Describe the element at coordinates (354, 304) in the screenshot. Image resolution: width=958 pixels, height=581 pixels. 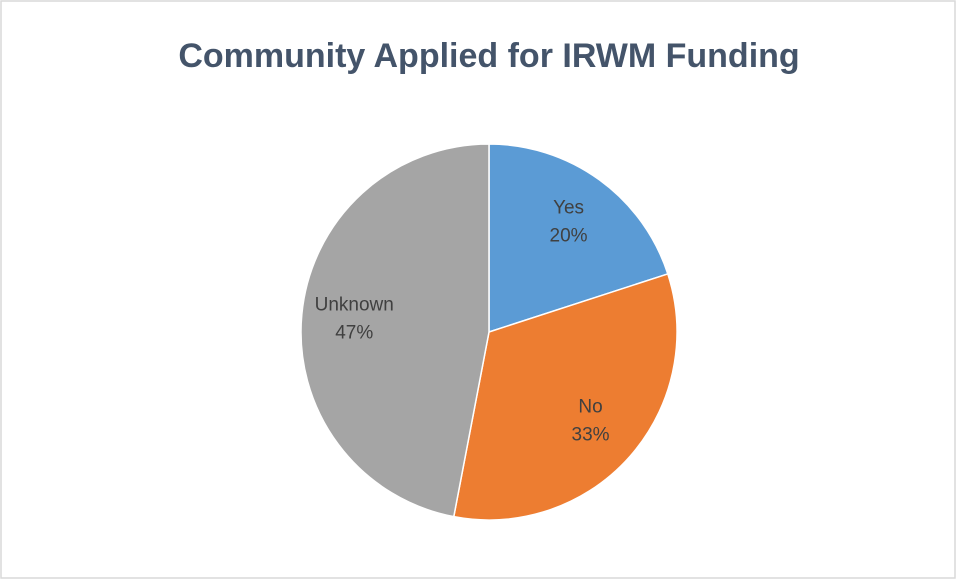
I see `slice-category-label: Unknown` at that location.